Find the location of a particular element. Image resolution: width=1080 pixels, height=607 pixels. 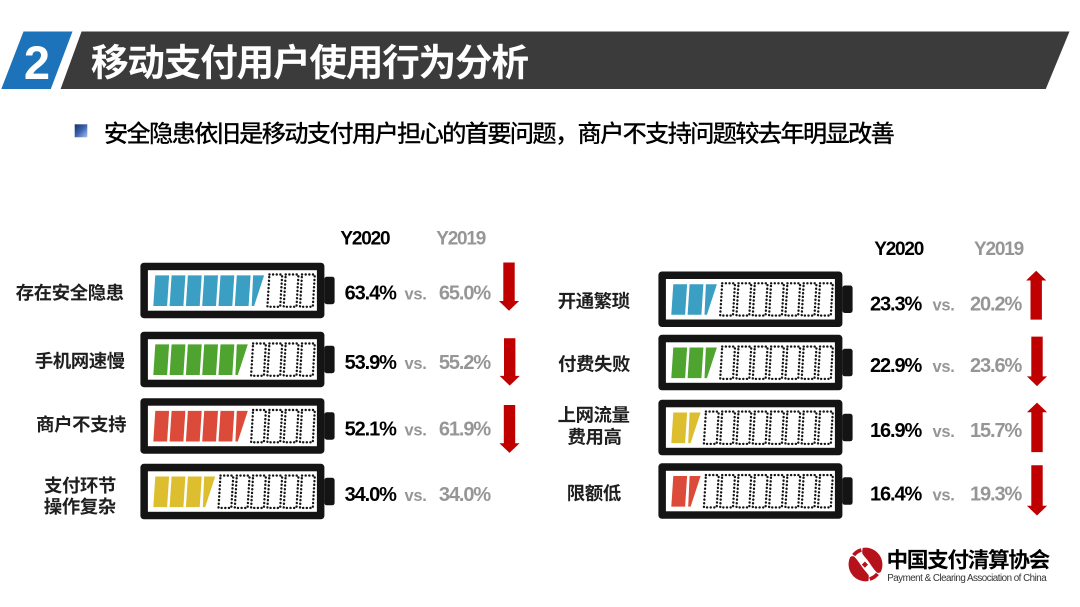

svg-text: 63.4% is located at coordinates (371, 294).